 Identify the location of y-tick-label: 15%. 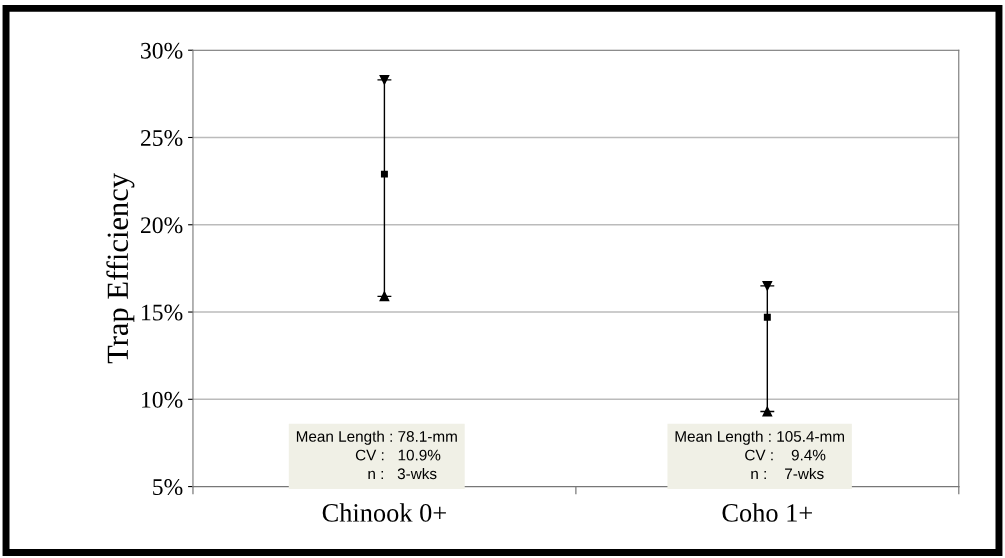
(162, 312).